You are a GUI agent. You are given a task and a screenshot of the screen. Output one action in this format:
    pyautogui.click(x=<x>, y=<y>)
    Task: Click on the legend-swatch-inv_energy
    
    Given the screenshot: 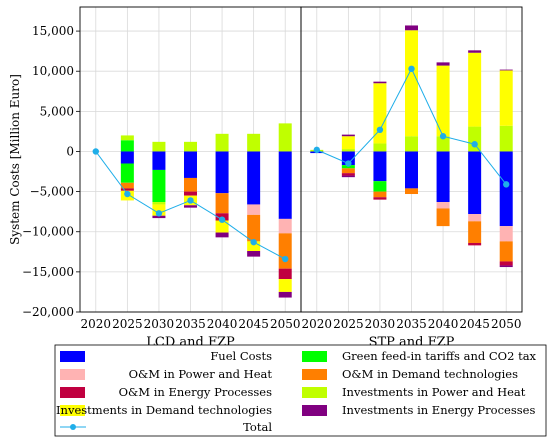 What is the action you would take?
    pyautogui.click(x=314, y=410)
    